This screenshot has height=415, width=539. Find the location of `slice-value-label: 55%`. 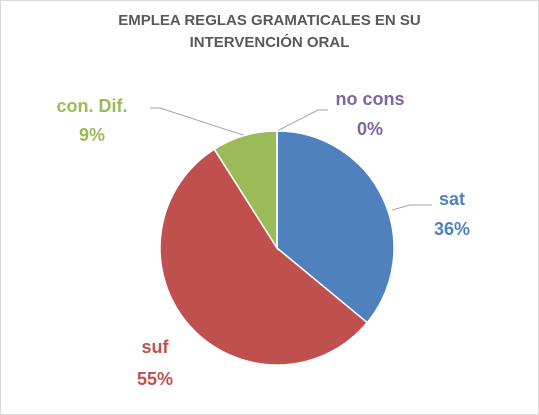

slice-value-label: 55% is located at coordinates (155, 379).